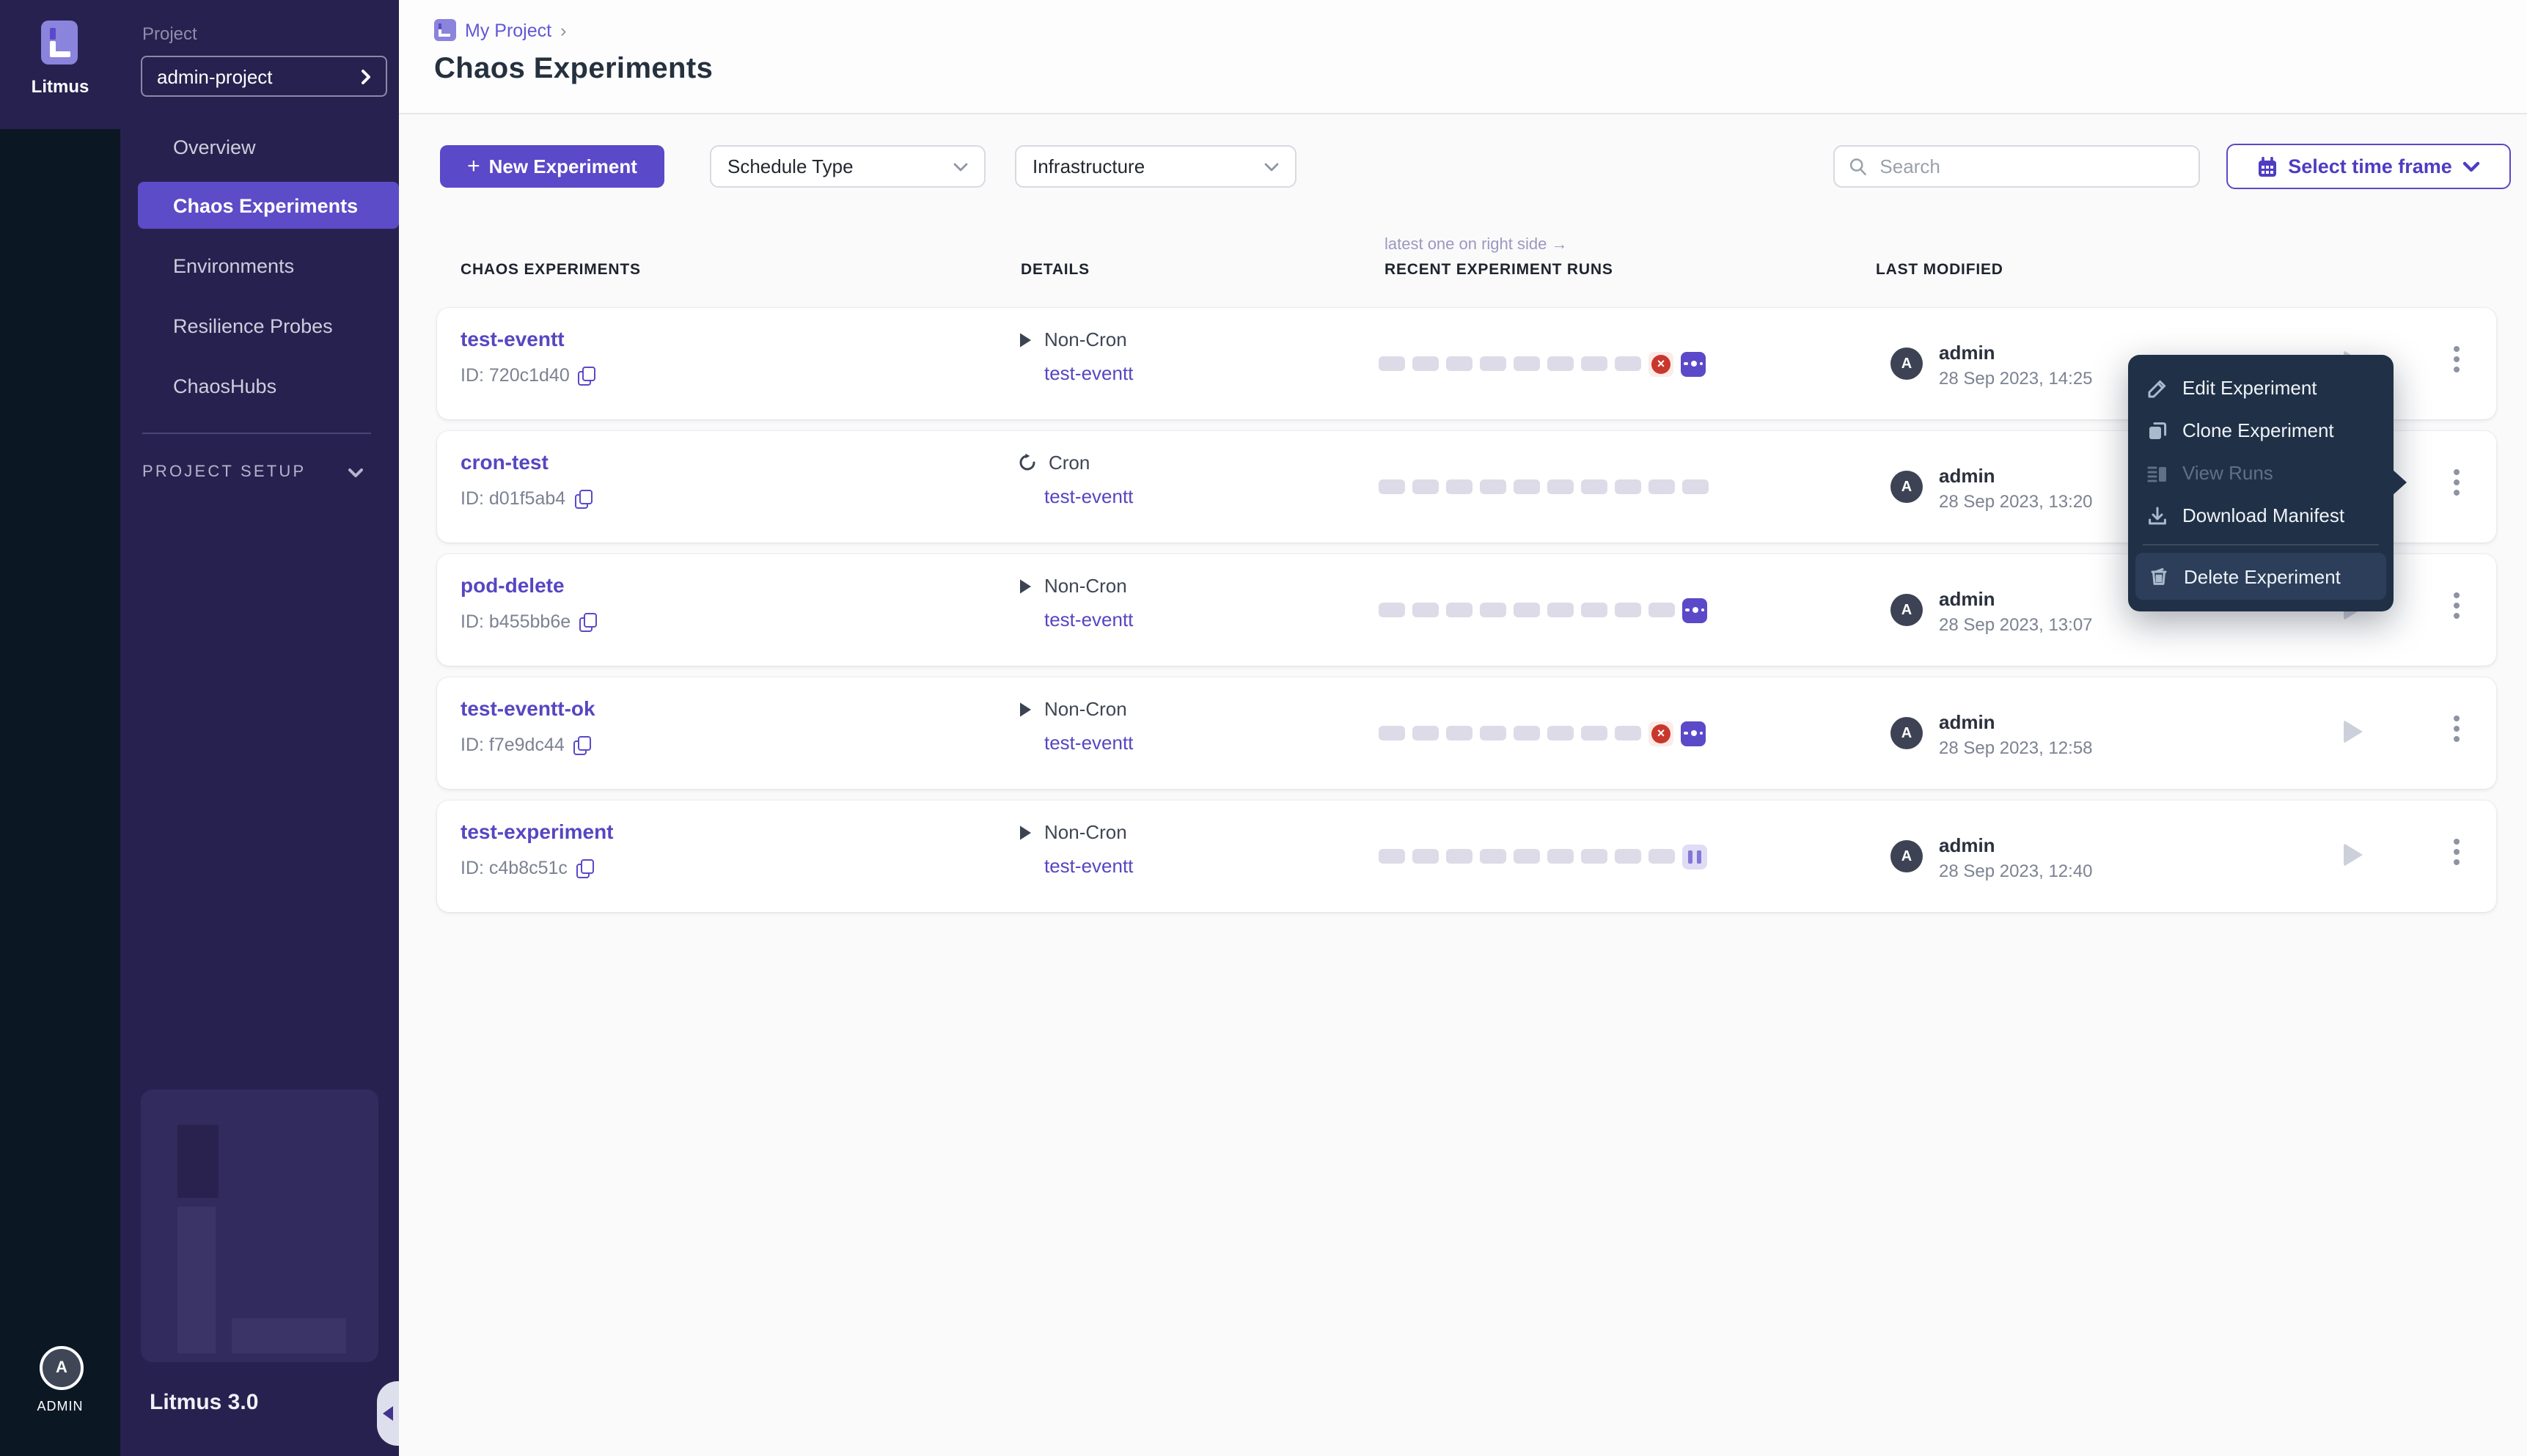 This screenshot has height=1456, width=2527. What do you see at coordinates (2261, 515) in the screenshot?
I see `menu-item-download-manifest: Download Manifest` at bounding box center [2261, 515].